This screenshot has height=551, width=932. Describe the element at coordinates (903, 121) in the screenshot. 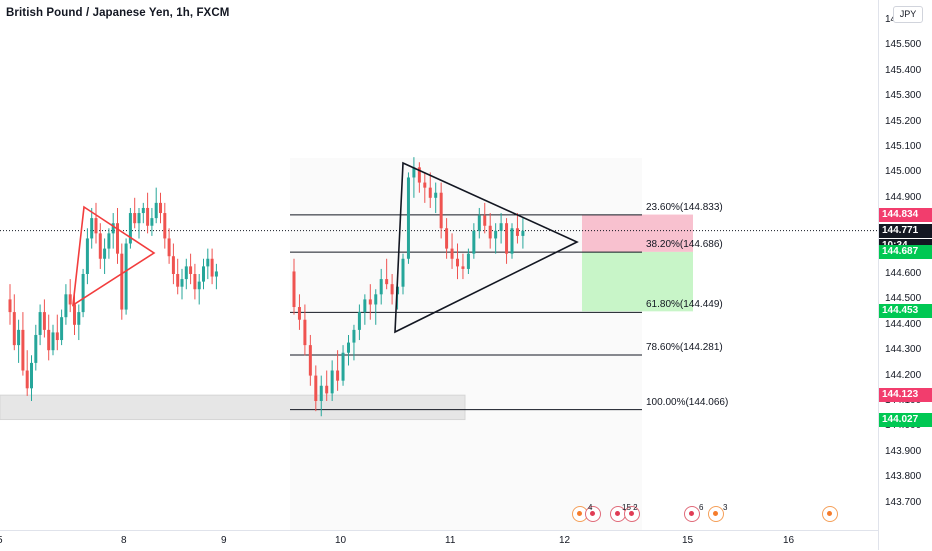

I see `price-tick: 145.200` at that location.